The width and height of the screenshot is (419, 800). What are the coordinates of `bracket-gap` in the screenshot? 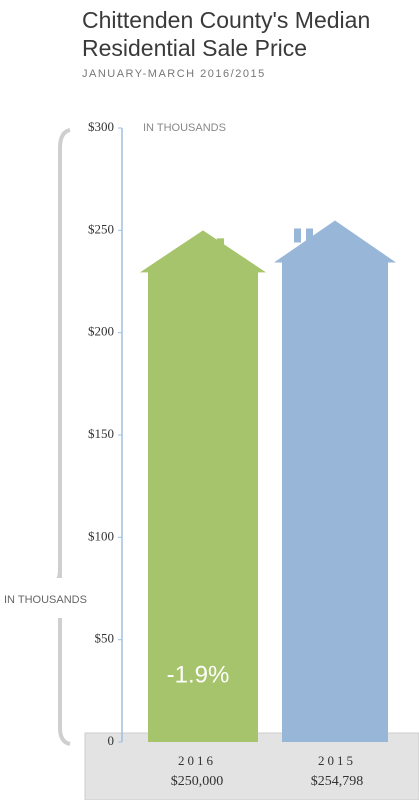 It's located at (55, 598).